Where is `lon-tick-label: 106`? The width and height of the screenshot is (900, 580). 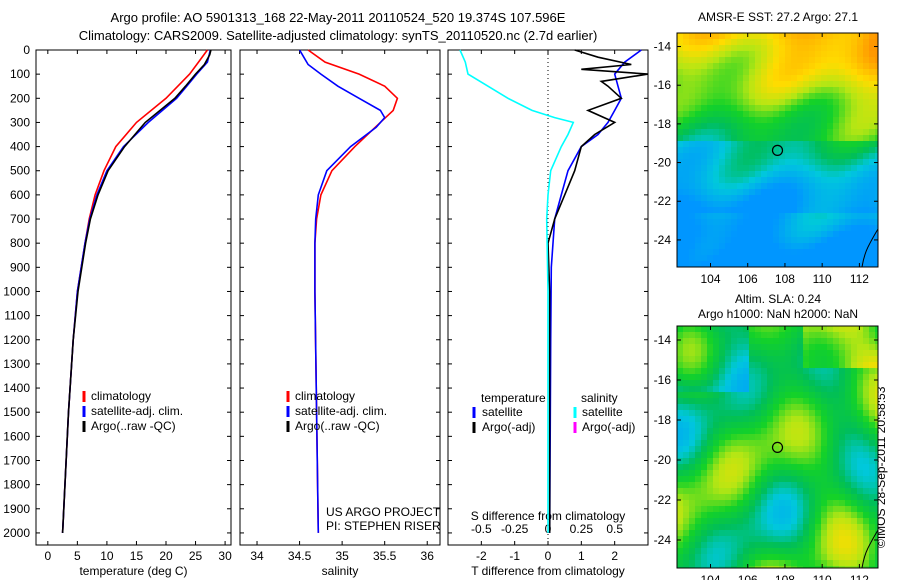
lon-tick-label: 106 is located at coordinates (748, 279).